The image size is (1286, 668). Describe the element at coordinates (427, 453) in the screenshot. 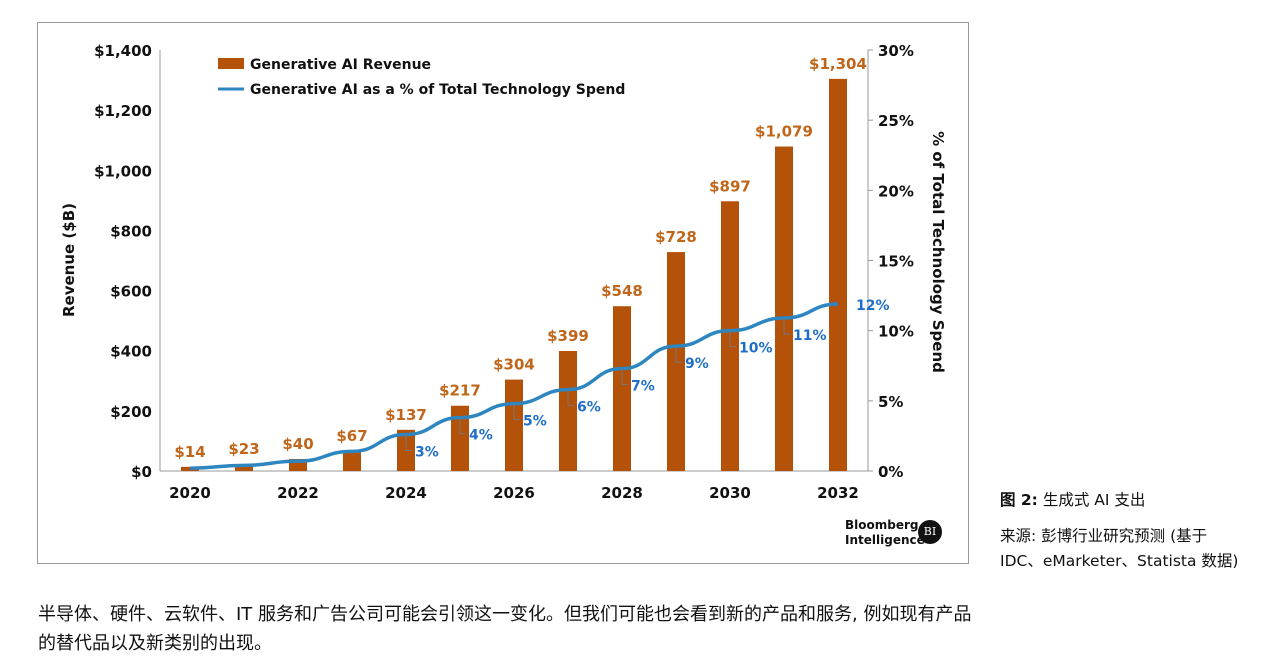

I see `share-data-label: 3%` at that location.